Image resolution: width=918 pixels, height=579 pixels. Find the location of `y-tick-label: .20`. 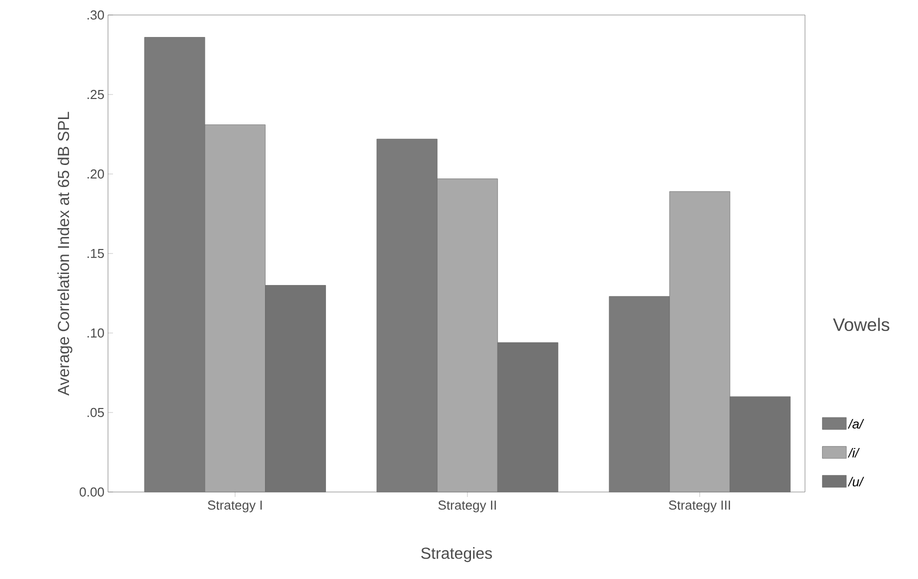

y-tick-label: .20 is located at coordinates (96, 174).